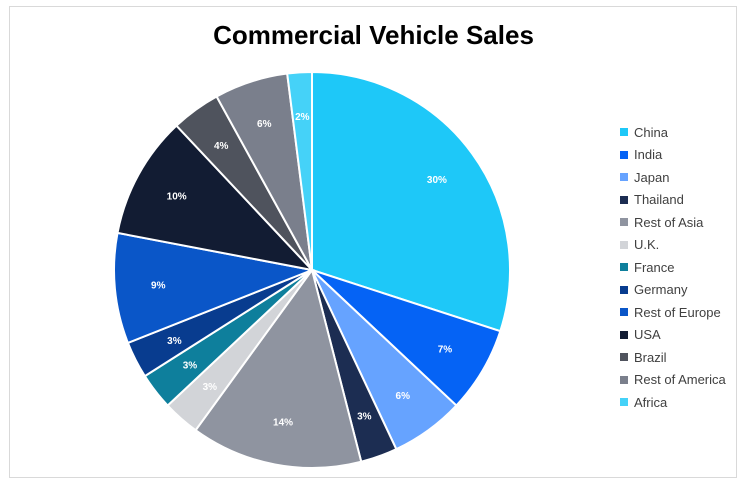 The image size is (747, 484). I want to click on data-label-rest-of-europe: 9%, so click(158, 286).